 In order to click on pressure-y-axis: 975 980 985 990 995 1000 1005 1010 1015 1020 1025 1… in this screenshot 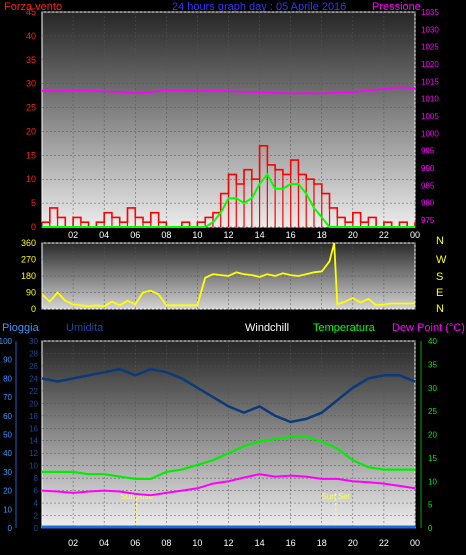, I will do `click(430, 116)`.